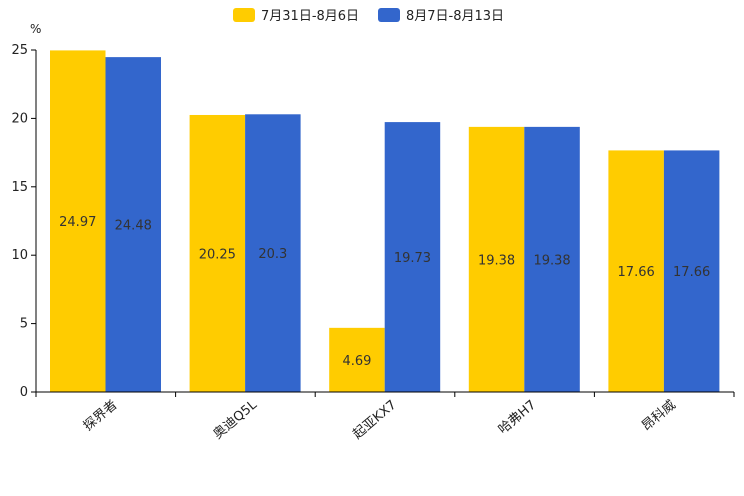 This screenshot has width=744, height=496. I want to click on x-tick-label: 昂科威, so click(659, 416).